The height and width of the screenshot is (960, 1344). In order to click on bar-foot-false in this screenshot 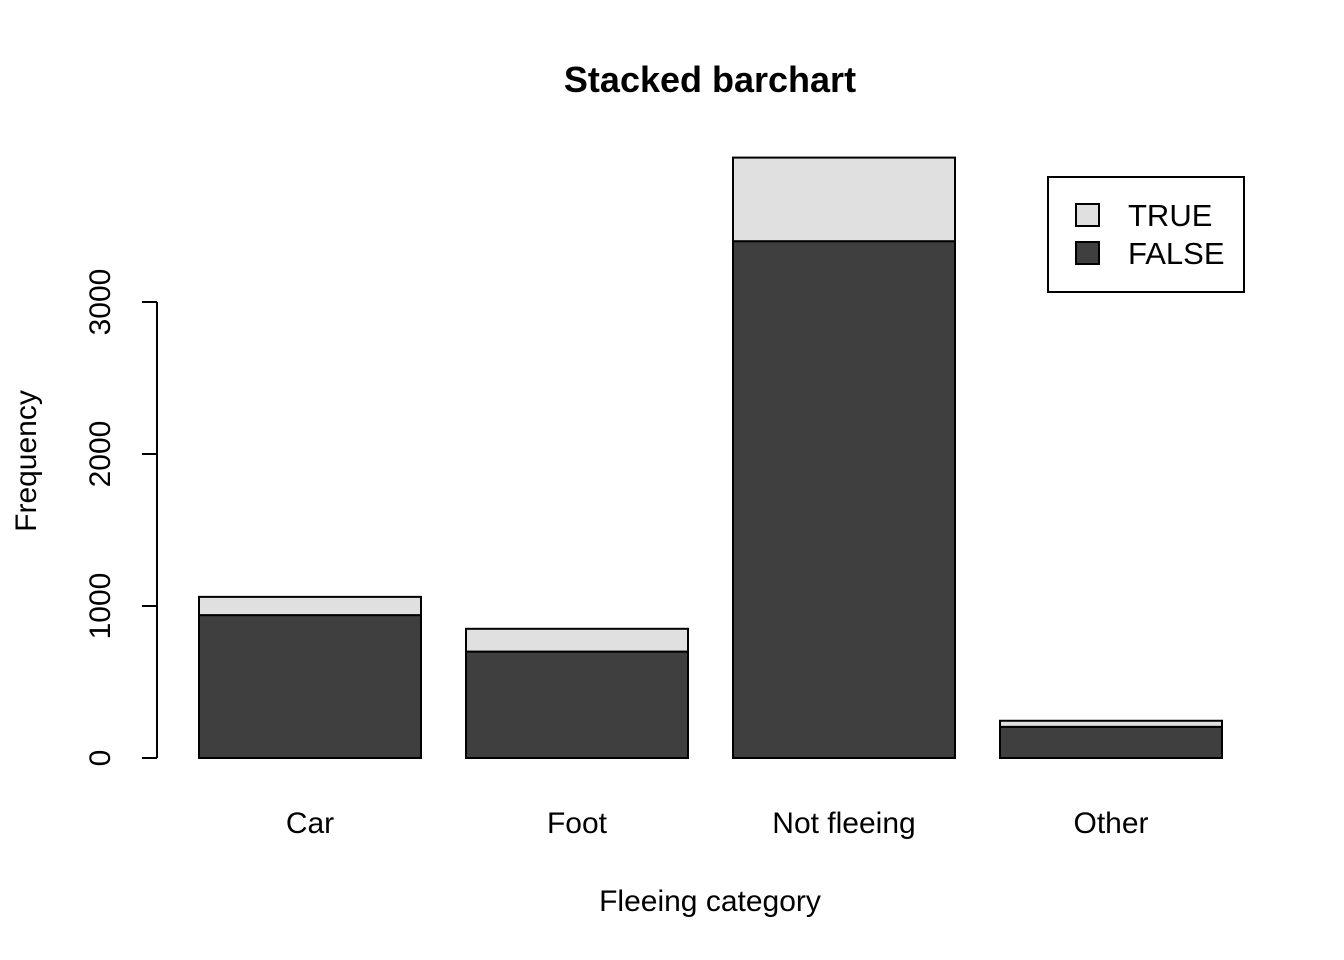, I will do `click(577, 704)`.